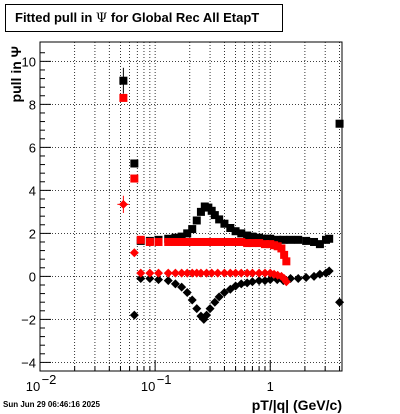 The width and height of the screenshot is (400, 414). Describe the element at coordinates (29, 61) in the screenshot. I see `y-tick-label: 10` at that location.